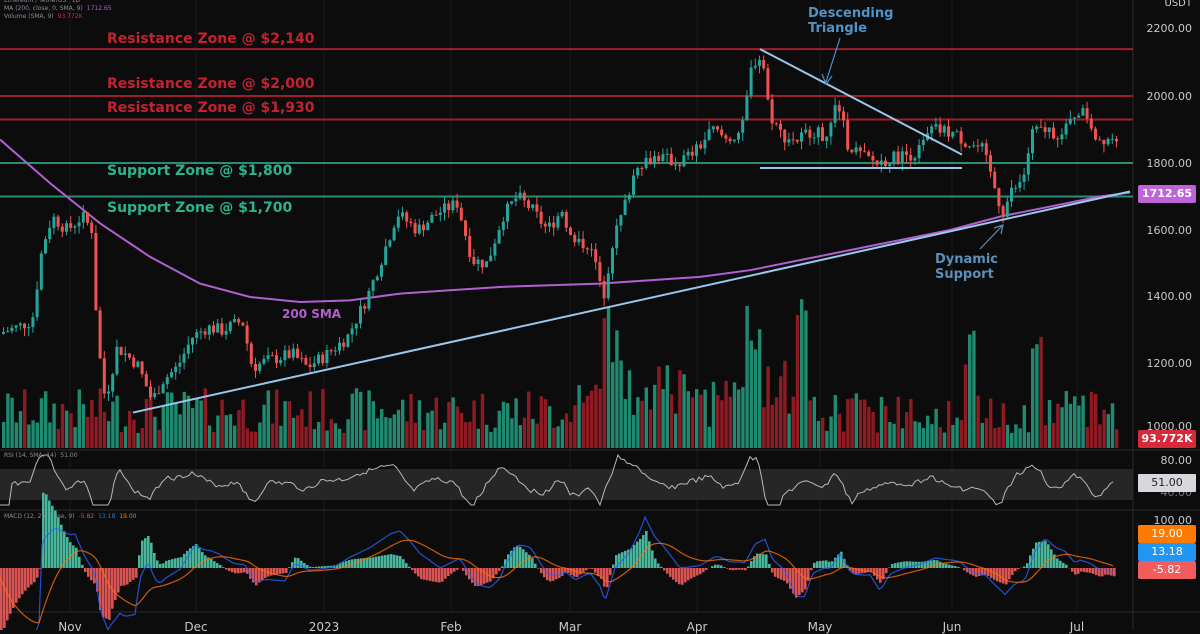  Describe the element at coordinates (1167, 534) in the screenshot. I see `macd-signal-tag: 19.00` at that location.